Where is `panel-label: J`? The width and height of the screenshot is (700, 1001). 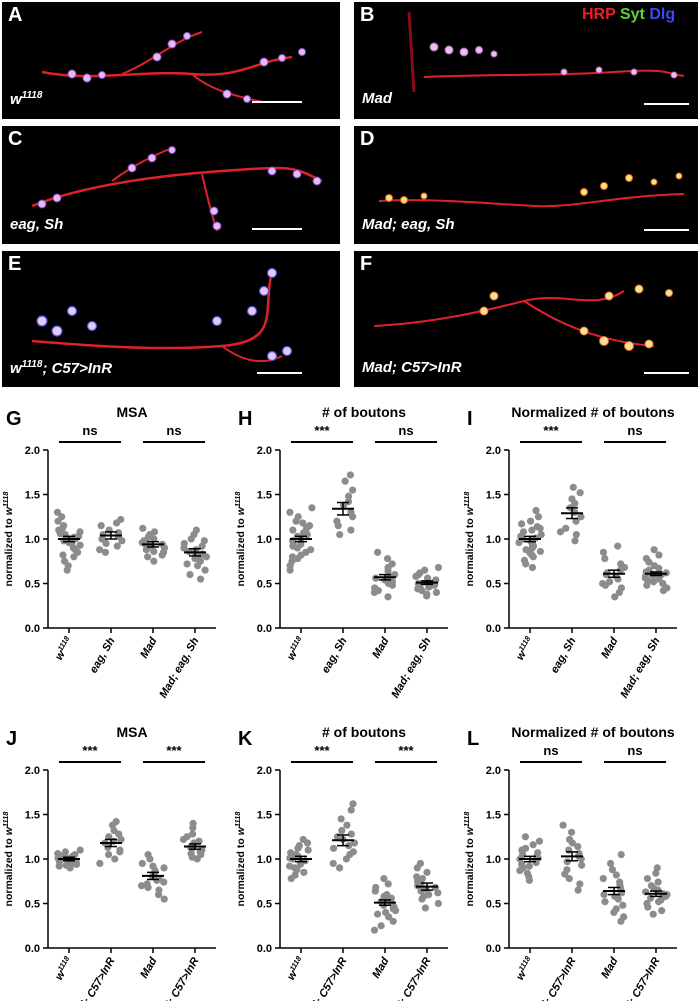 panel-label: J is located at coordinates (11, 739).